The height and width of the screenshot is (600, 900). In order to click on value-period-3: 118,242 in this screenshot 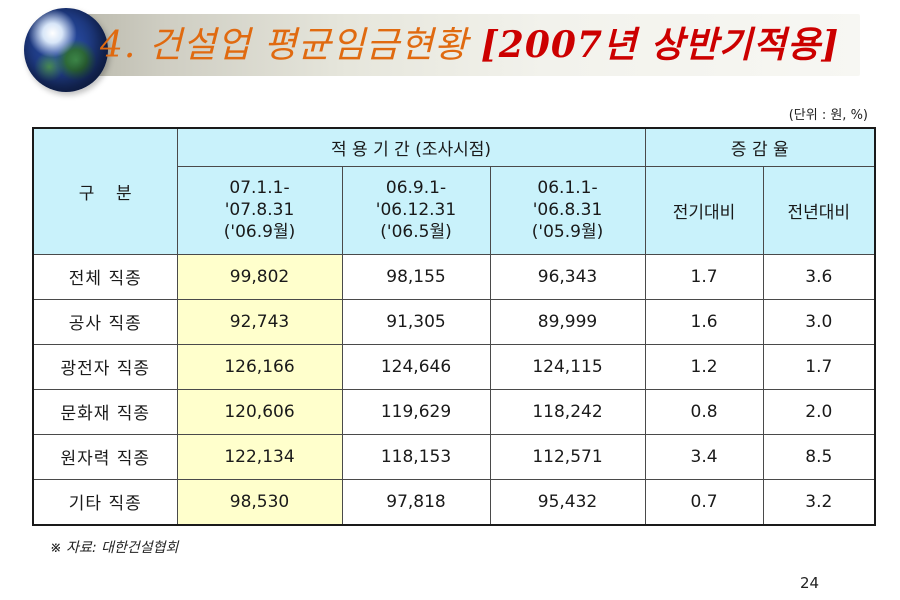, I will do `click(567, 411)`.